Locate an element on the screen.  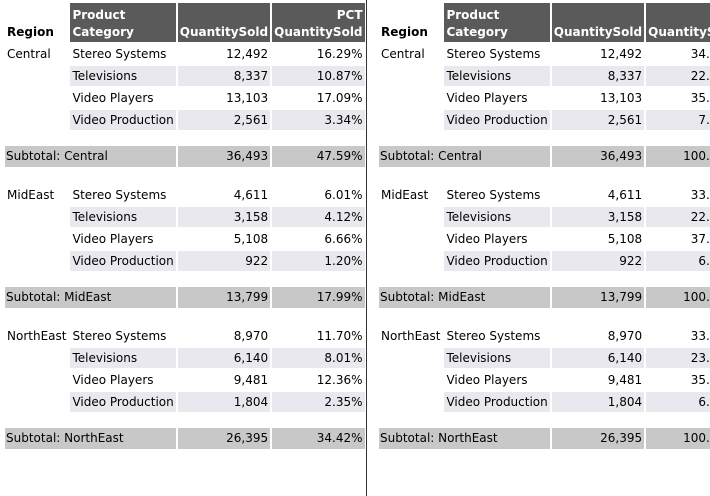
quantity-cell: 13,103 is located at coordinates (224, 97).